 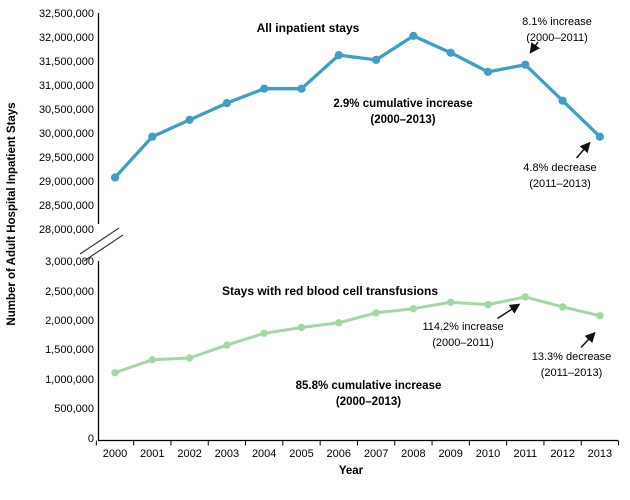 What do you see at coordinates (66, 13) in the screenshot?
I see `y-tick-label: 32,500,000` at bounding box center [66, 13].